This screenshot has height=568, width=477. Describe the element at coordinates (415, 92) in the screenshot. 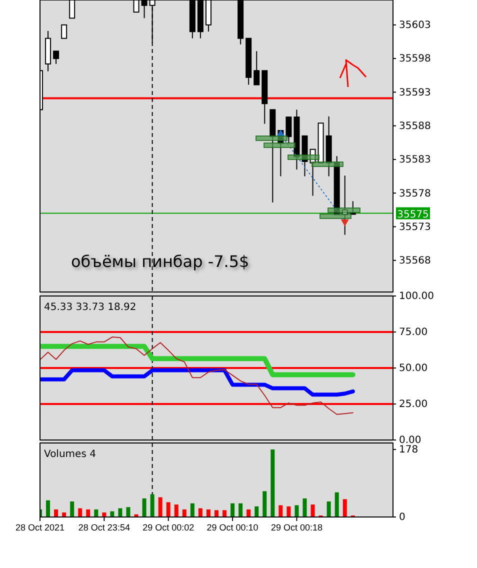

I see `y-tick-label: 35593` at that location.